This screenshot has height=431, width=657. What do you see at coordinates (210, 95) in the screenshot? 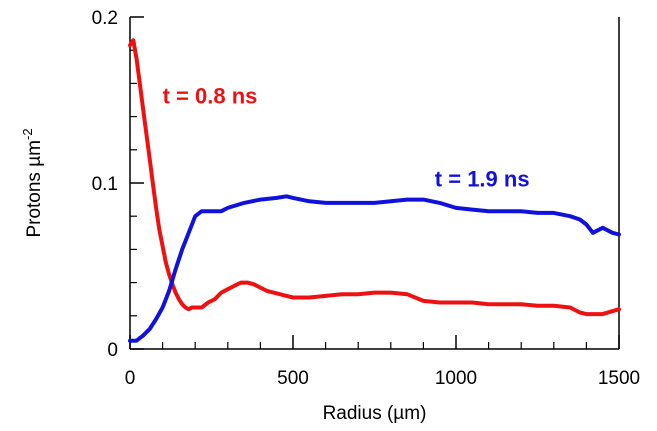
I see `series-annotation-1: t = 0.8 ns` at bounding box center [210, 95].